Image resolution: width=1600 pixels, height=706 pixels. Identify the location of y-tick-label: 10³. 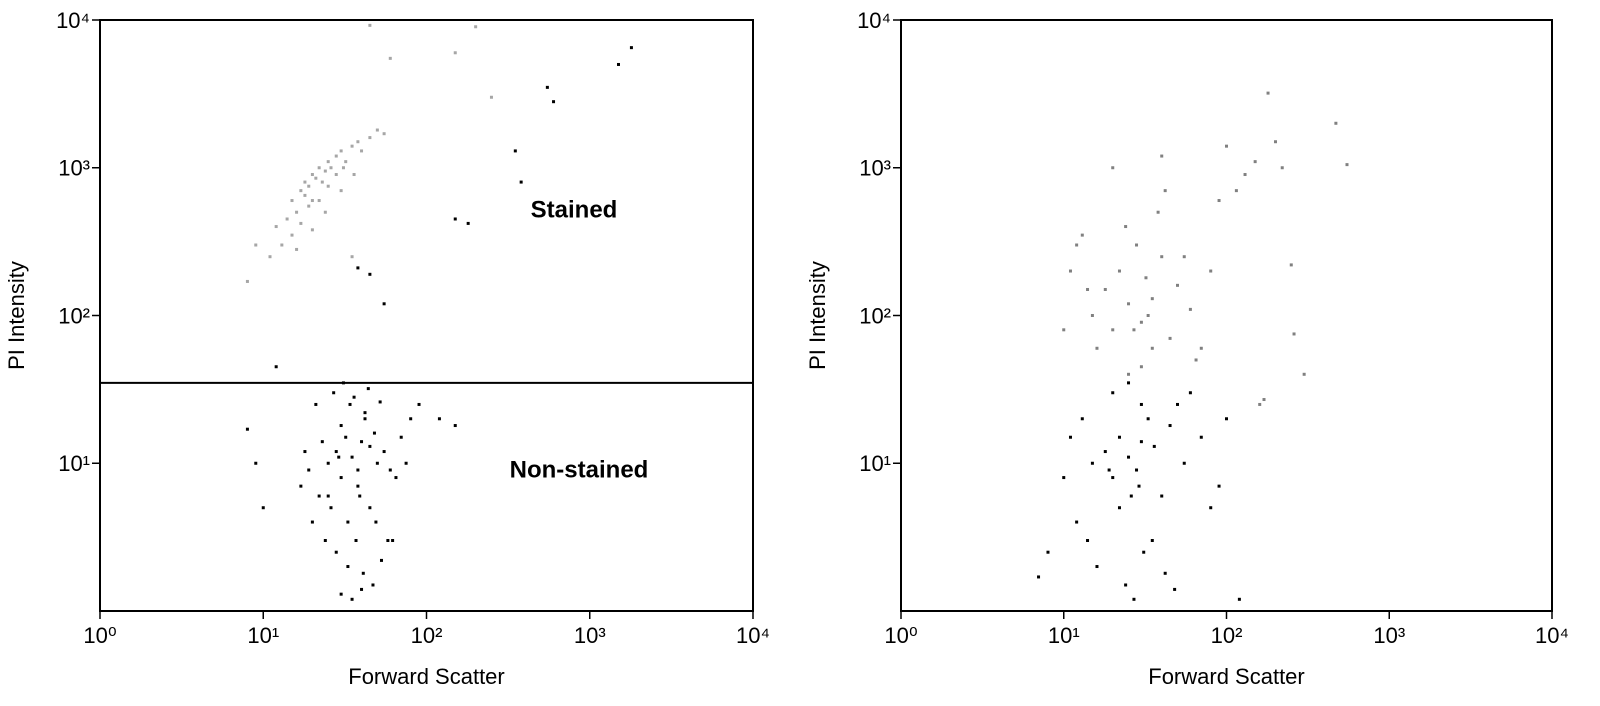
(875, 168).